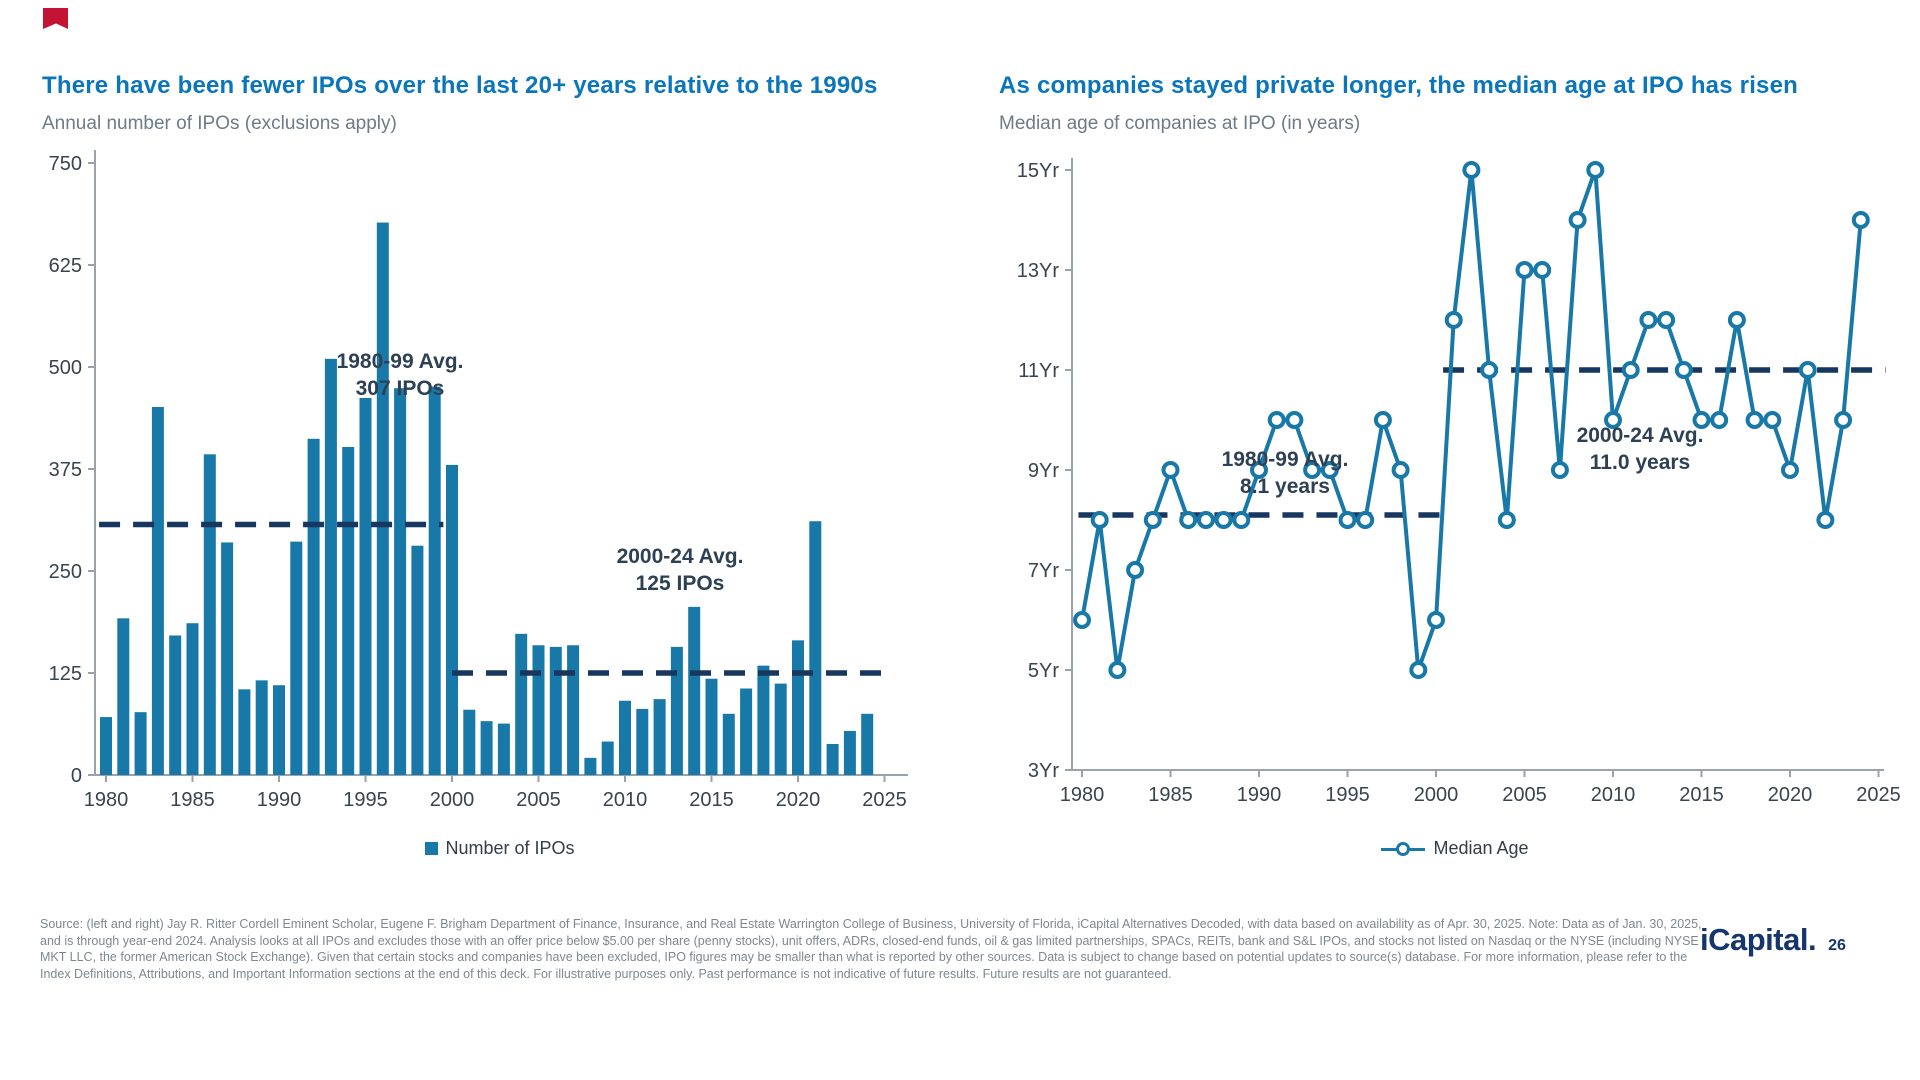 The image size is (1920, 1080). I want to click on bar-2021, so click(815, 648).